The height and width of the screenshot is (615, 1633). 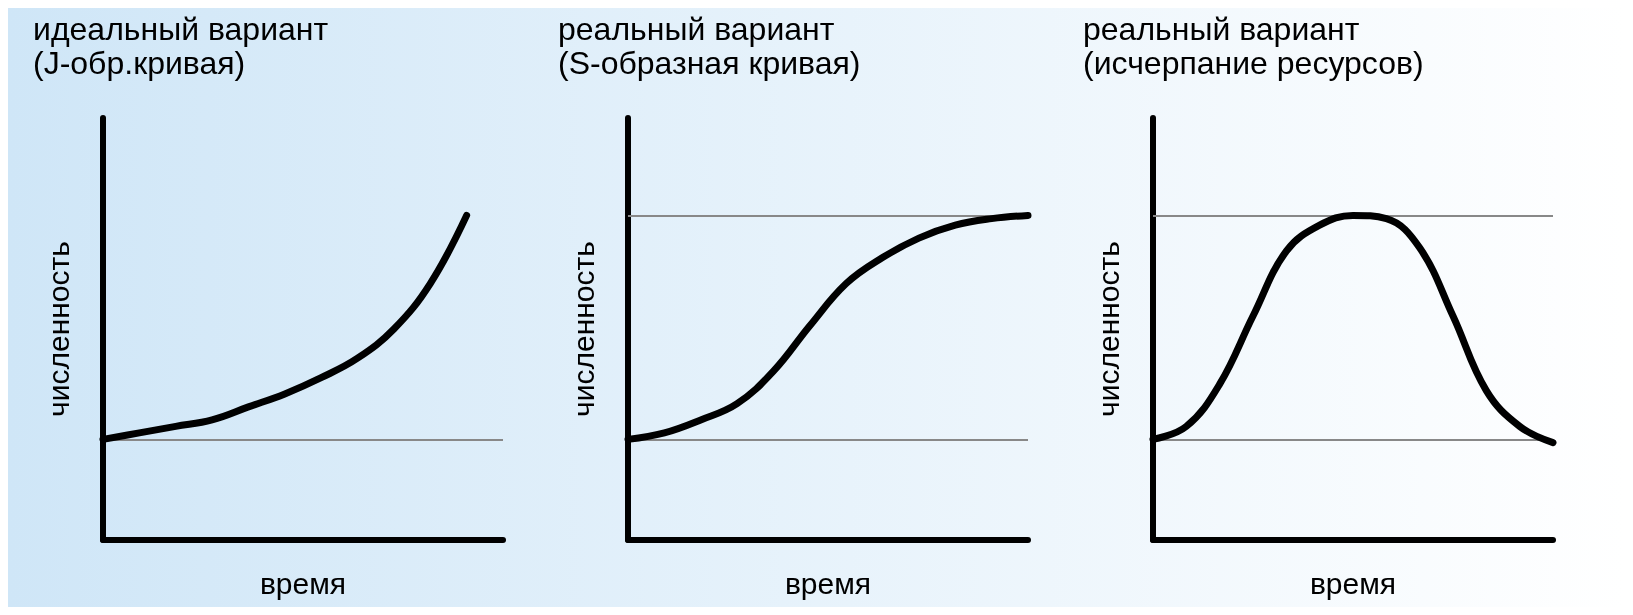 I want to click on chart-title: идеальный вариант, so click(x=181, y=29).